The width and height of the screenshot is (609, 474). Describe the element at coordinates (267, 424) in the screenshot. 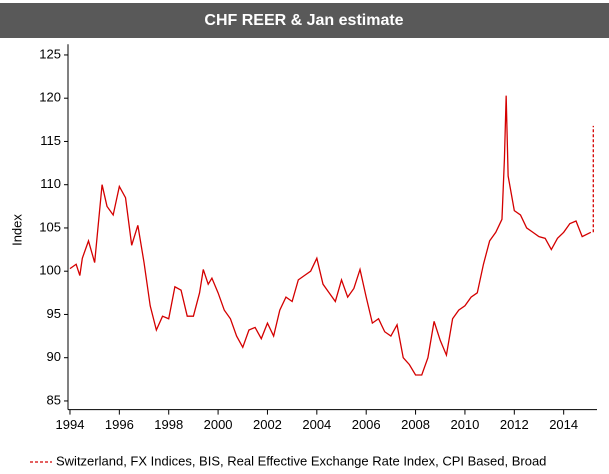

I see `x-tick-label: 2002` at that location.